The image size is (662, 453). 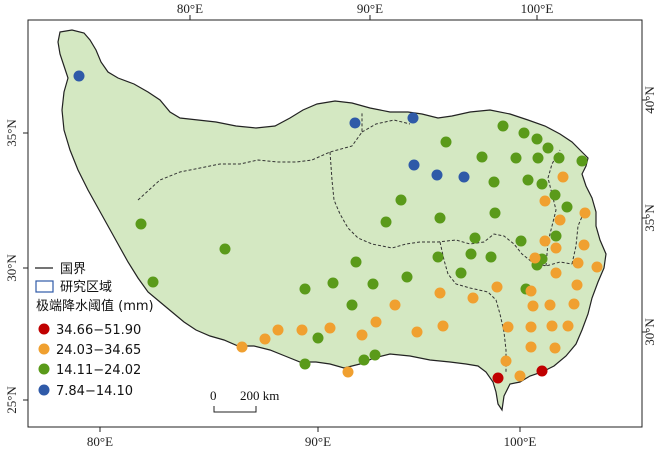 What do you see at coordinates (98, 330) in the screenshot?
I see `legend-class-1-label: 34.66−51.90` at bounding box center [98, 330].